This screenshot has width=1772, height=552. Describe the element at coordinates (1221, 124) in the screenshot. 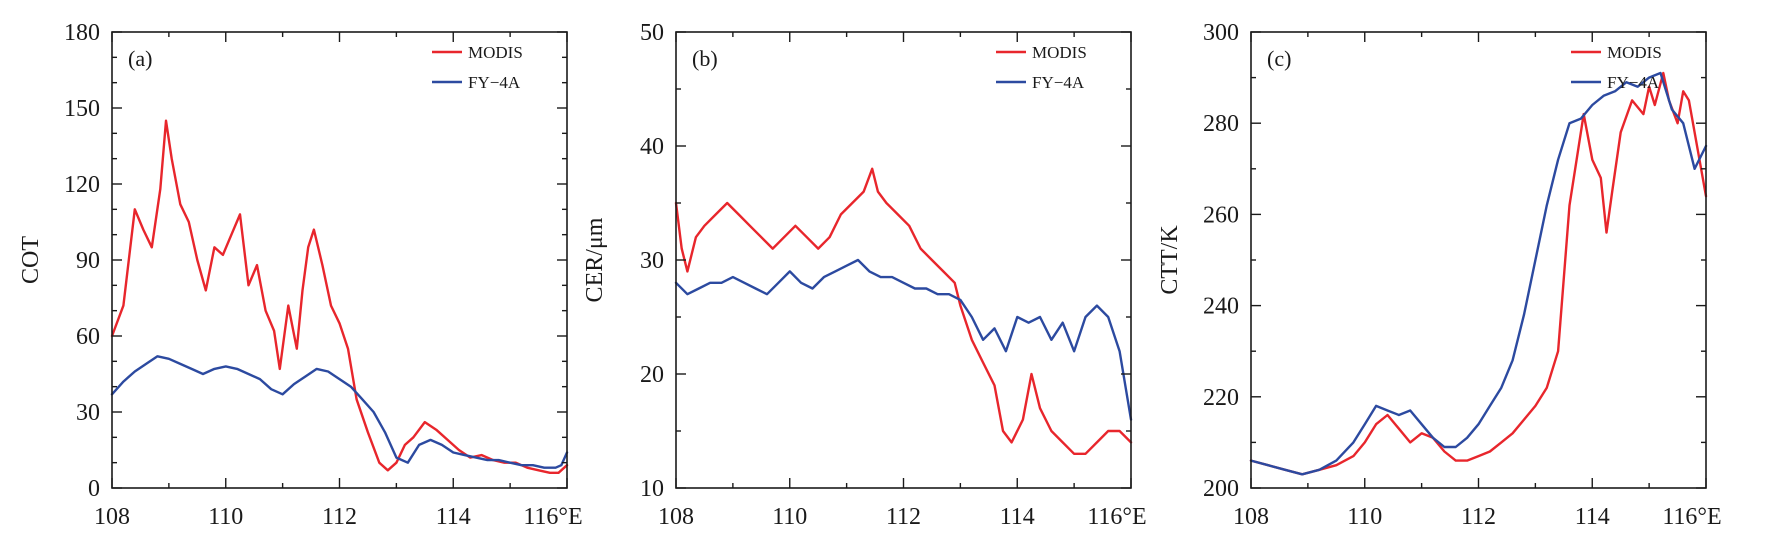

I see `y-tick-label: 280` at that location.